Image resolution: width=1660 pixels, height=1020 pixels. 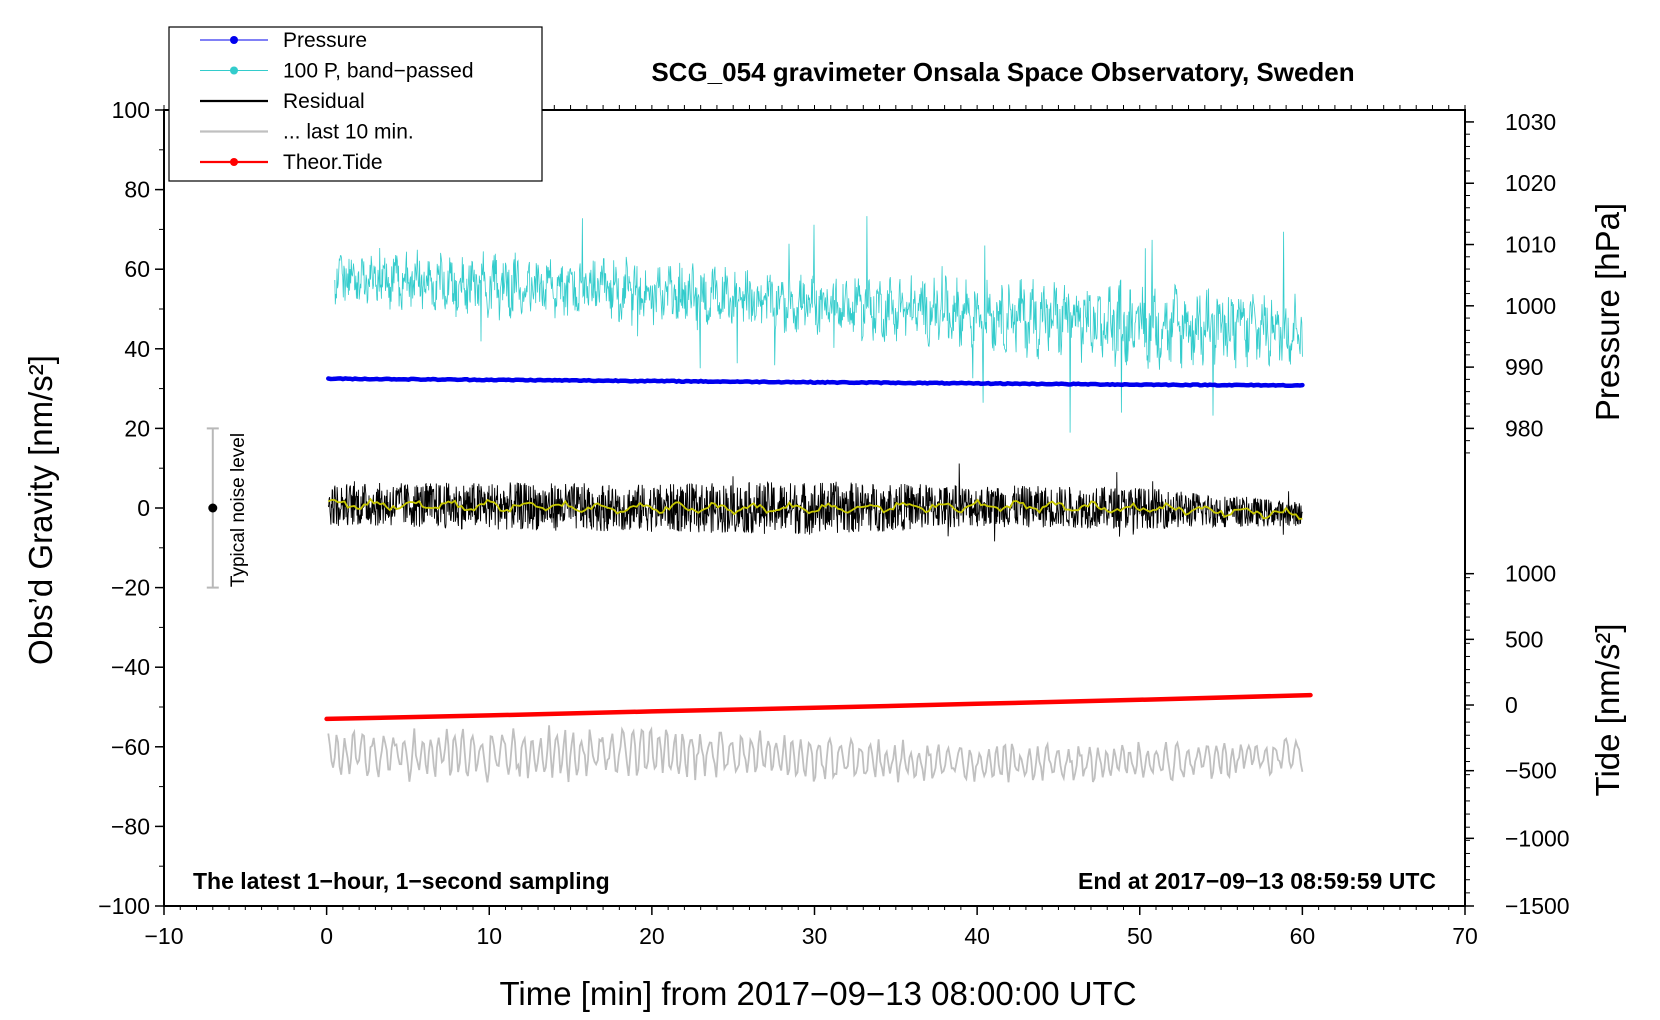 What do you see at coordinates (1140, 936) in the screenshot?
I see `x-tick-label: 50` at bounding box center [1140, 936].